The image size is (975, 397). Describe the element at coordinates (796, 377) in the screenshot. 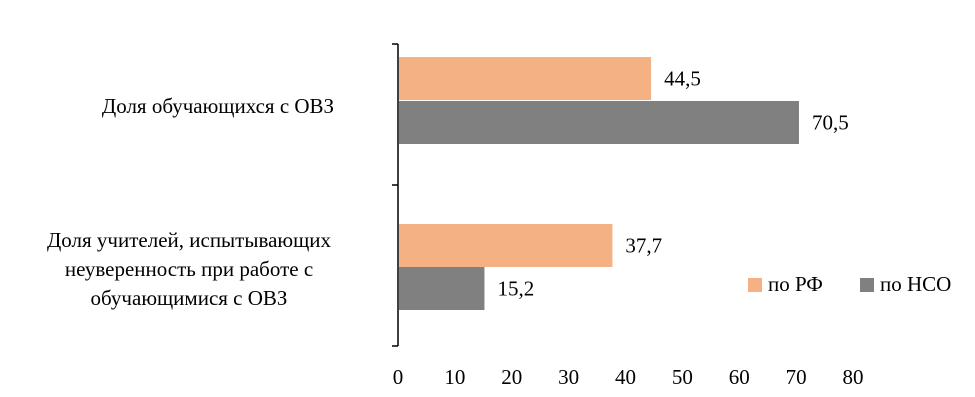

I see `x-tick-label: 70` at that location.